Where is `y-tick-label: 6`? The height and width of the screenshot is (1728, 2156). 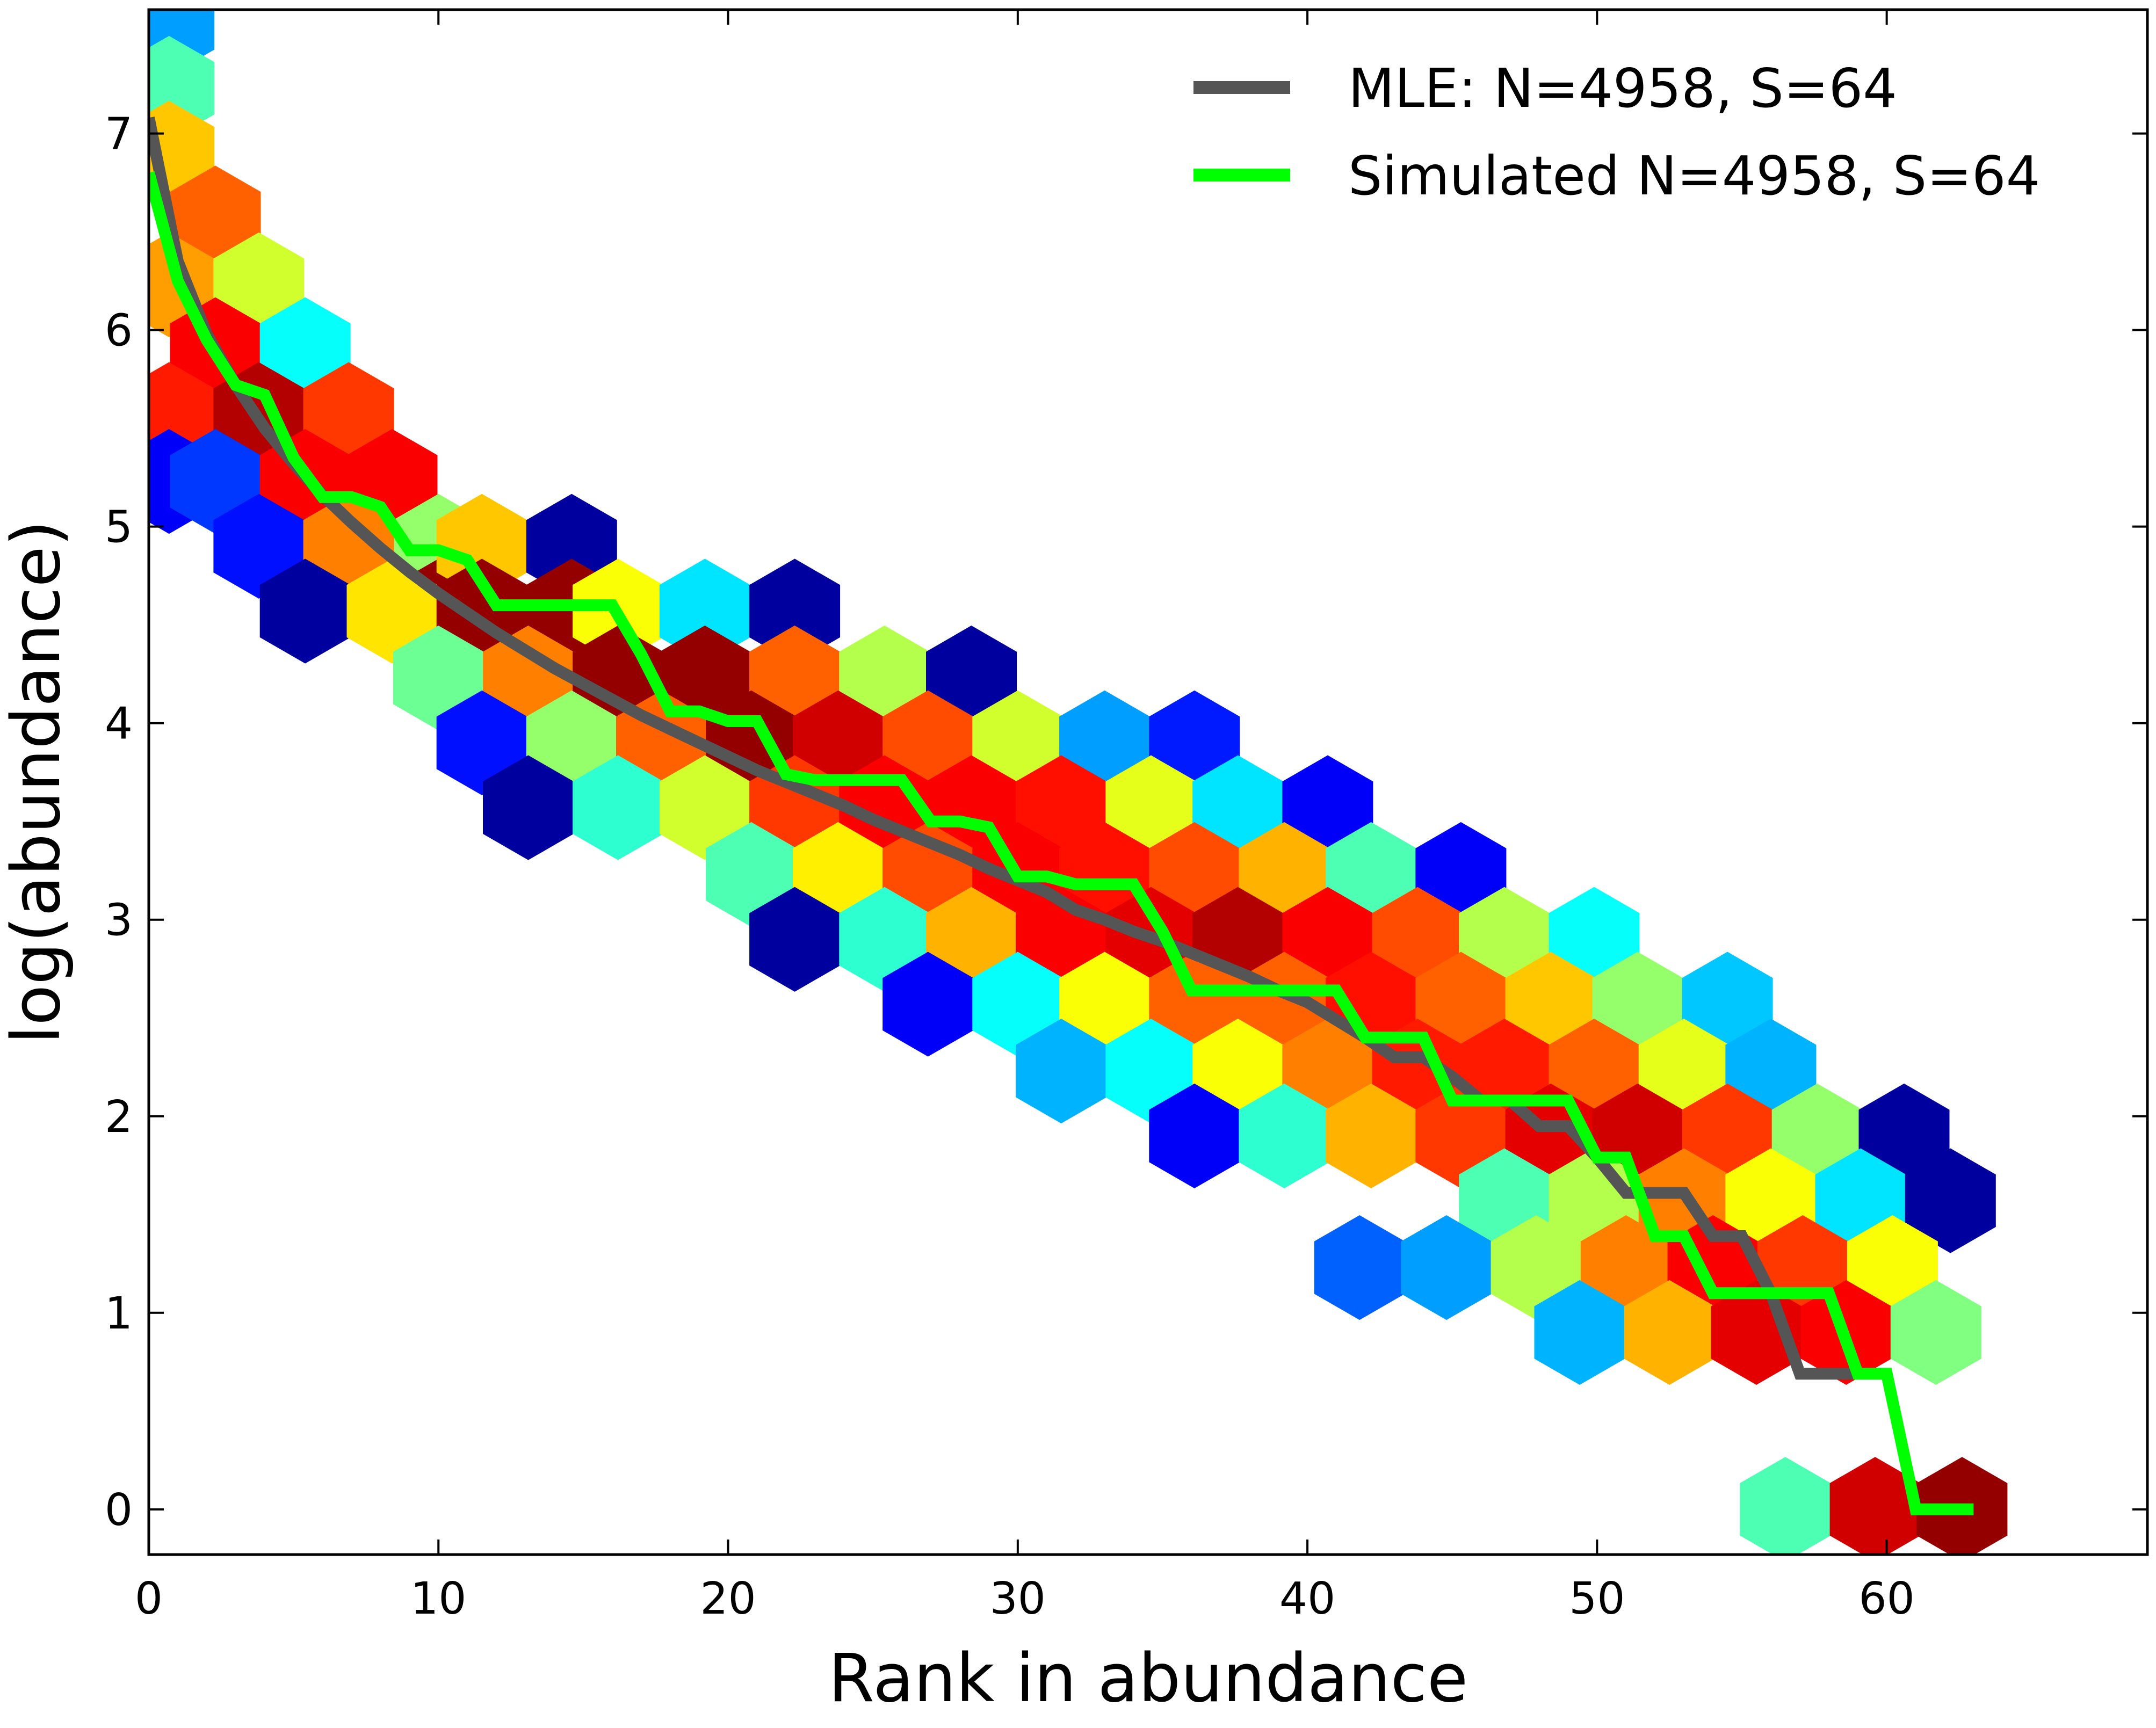 y-tick-label: 6 is located at coordinates (119, 331).